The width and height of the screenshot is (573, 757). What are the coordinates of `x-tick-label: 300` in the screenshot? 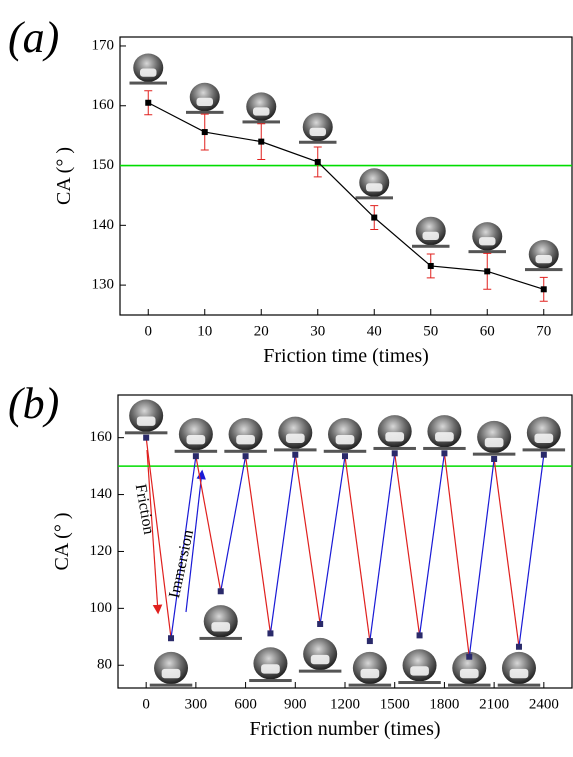 It's located at (196, 704).